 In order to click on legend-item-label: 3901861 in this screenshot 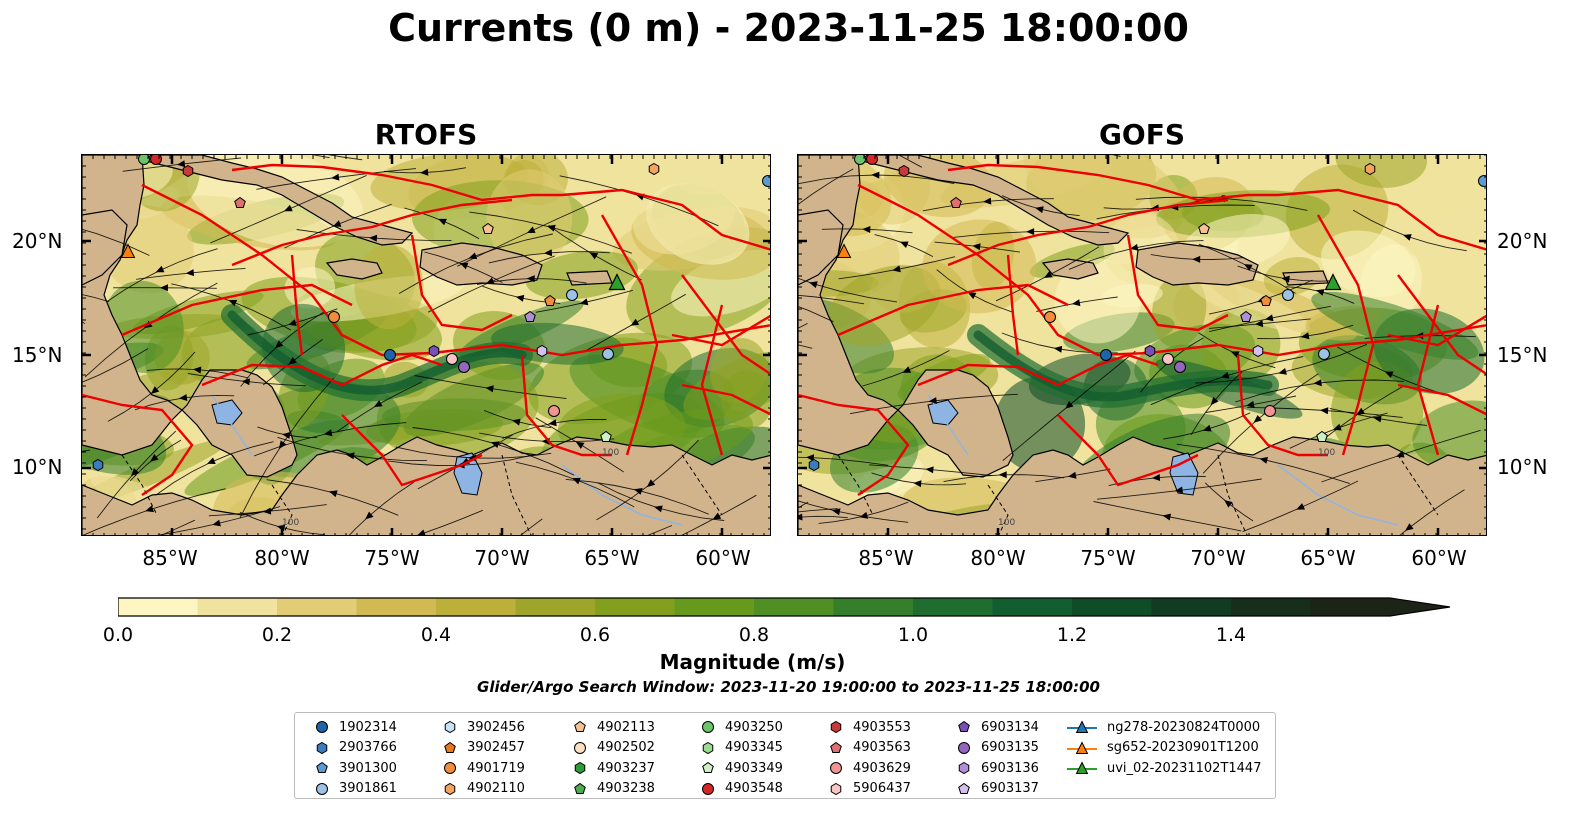, I will do `click(368, 789)`.